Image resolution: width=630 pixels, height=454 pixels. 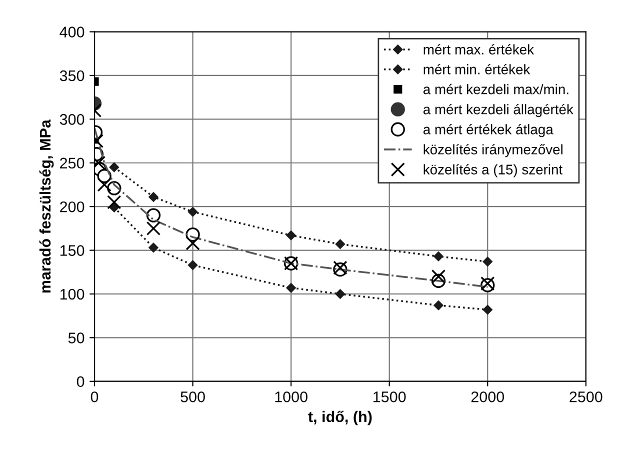 What do you see at coordinates (487, 396) in the screenshot?
I see `x-tick-label: 2000` at bounding box center [487, 396].